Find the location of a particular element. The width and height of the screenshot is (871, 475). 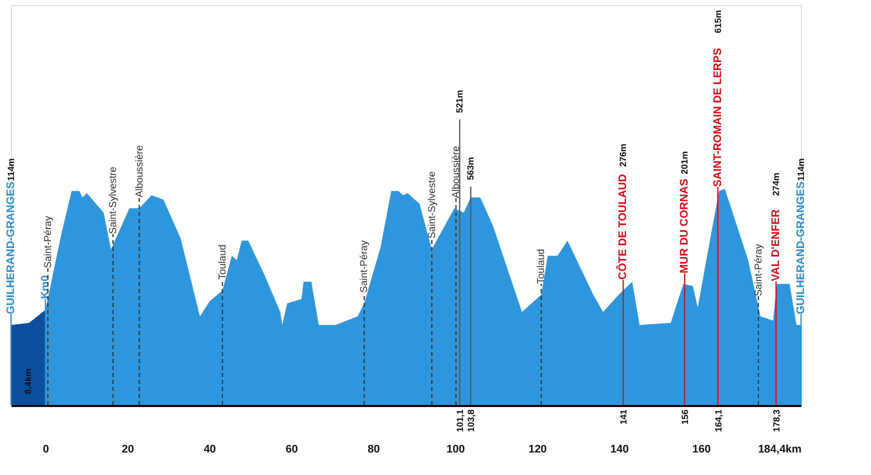

x-tick-label: 100 is located at coordinates (455, 450).